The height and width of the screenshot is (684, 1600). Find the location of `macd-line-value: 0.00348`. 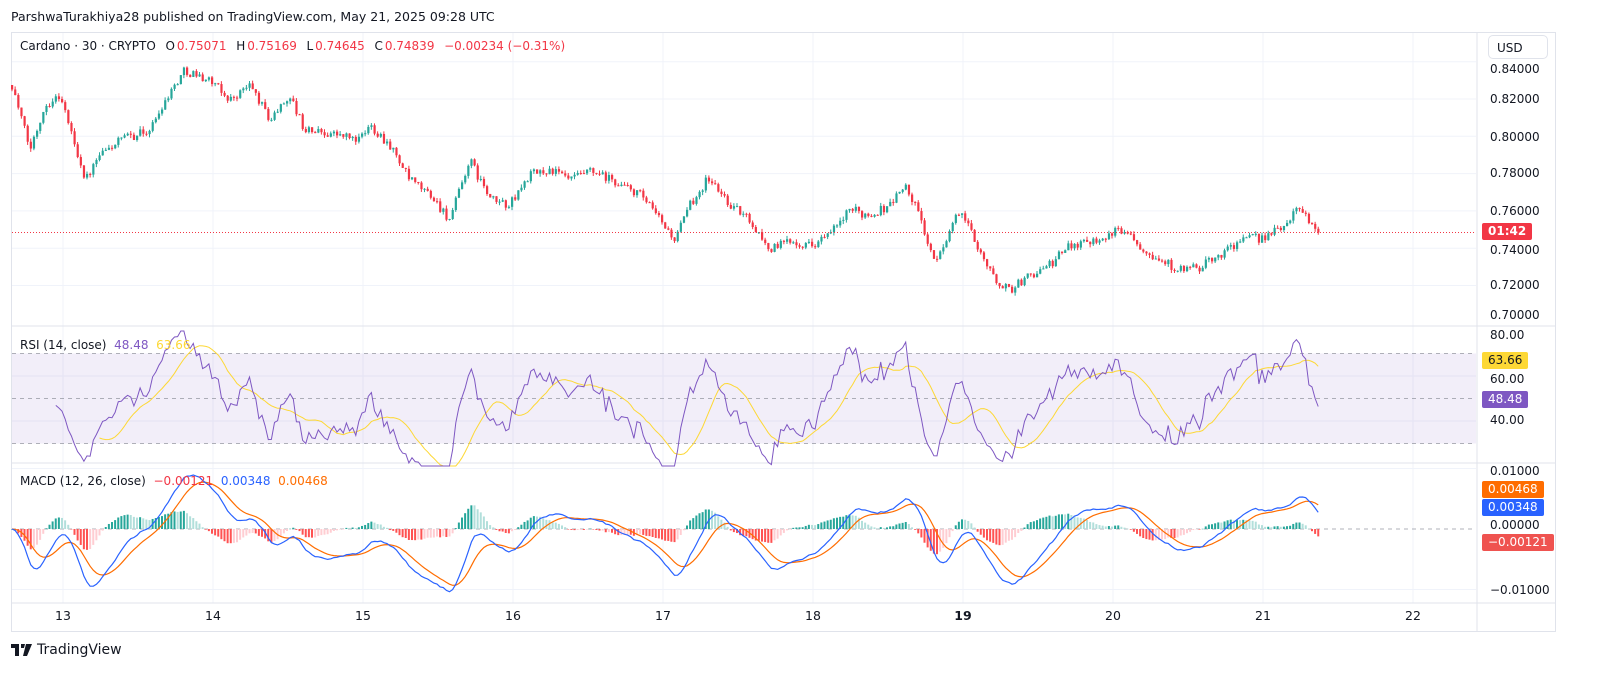

macd-line-value: 0.00348 is located at coordinates (245, 481).